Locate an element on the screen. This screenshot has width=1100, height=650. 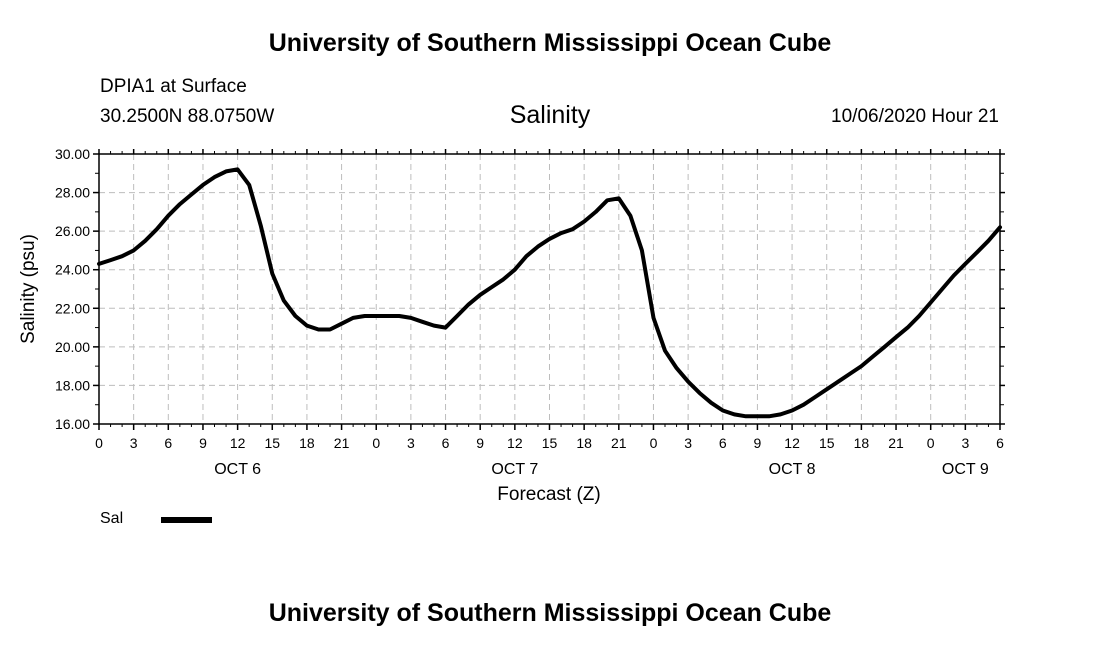
y-tick-label: 16.00 is located at coordinates (72, 424).